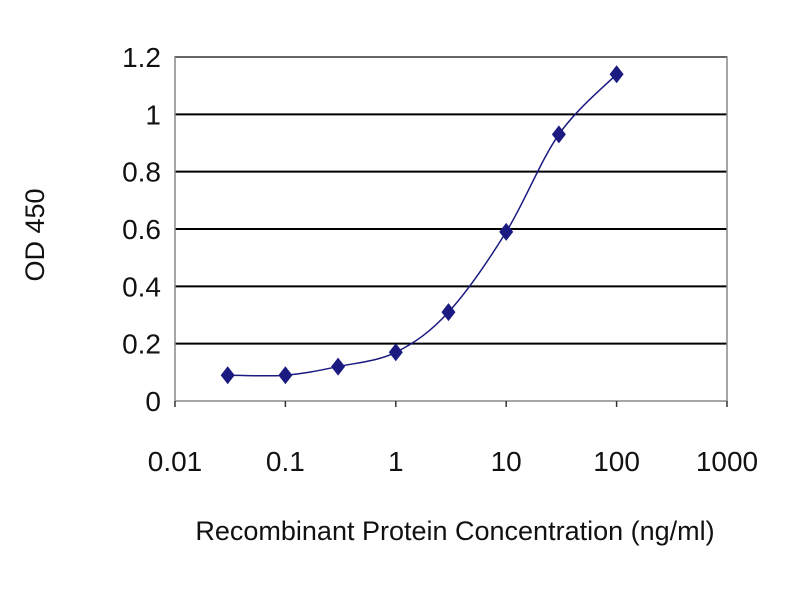 This screenshot has width=800, height=605. I want to click on y-tick-label: 0.8, so click(141, 172).